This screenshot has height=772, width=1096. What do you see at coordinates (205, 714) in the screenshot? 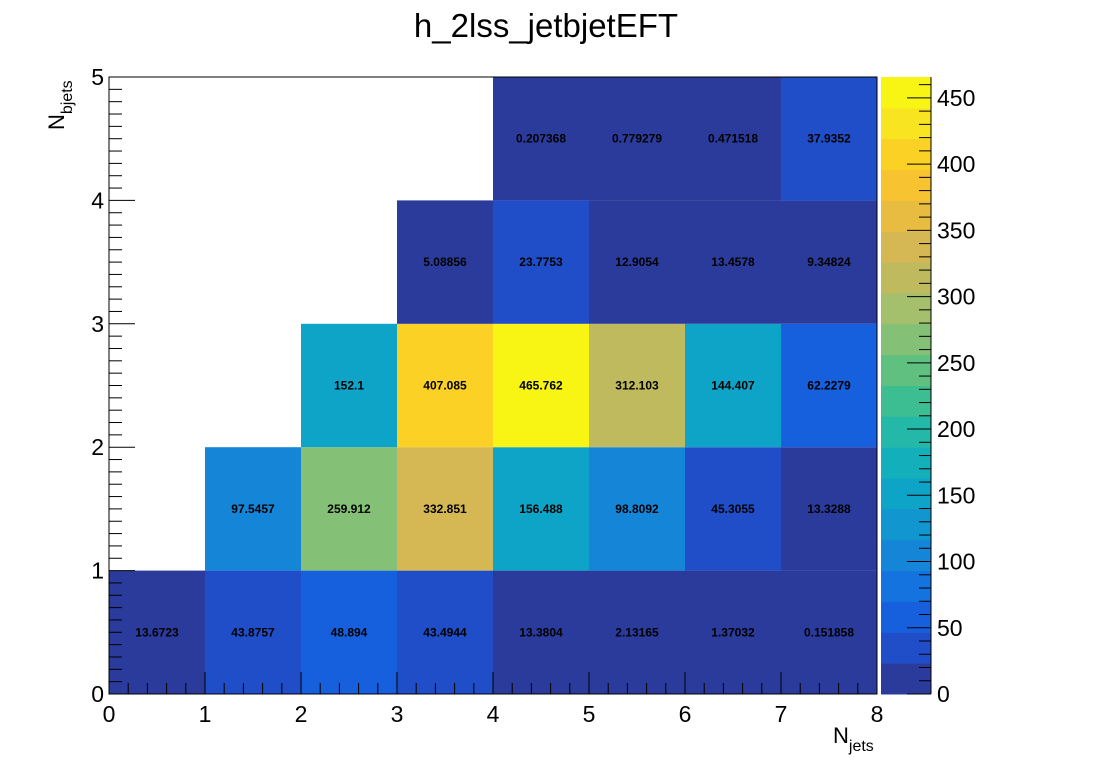
I see `x-tick-label: 1` at bounding box center [205, 714].